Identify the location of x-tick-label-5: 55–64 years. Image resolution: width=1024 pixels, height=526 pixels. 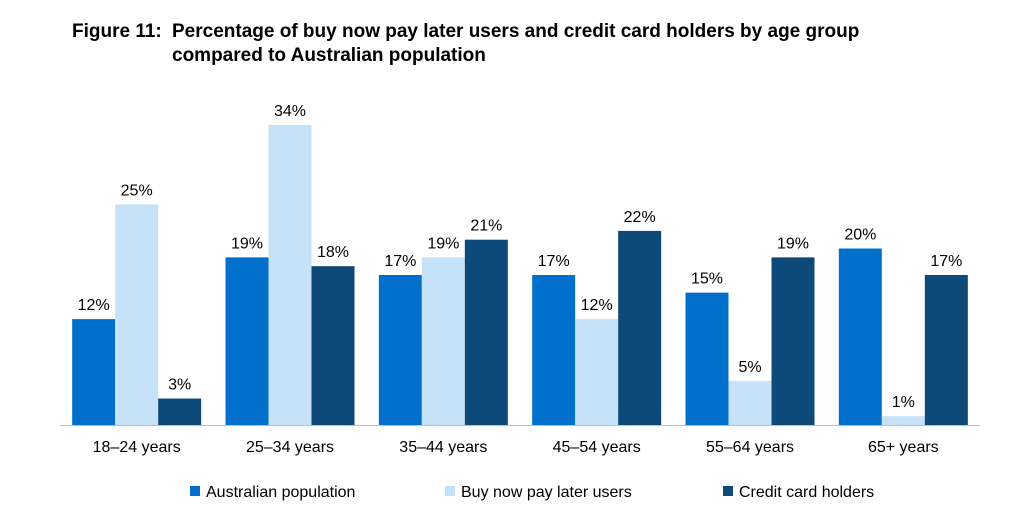
(750, 447).